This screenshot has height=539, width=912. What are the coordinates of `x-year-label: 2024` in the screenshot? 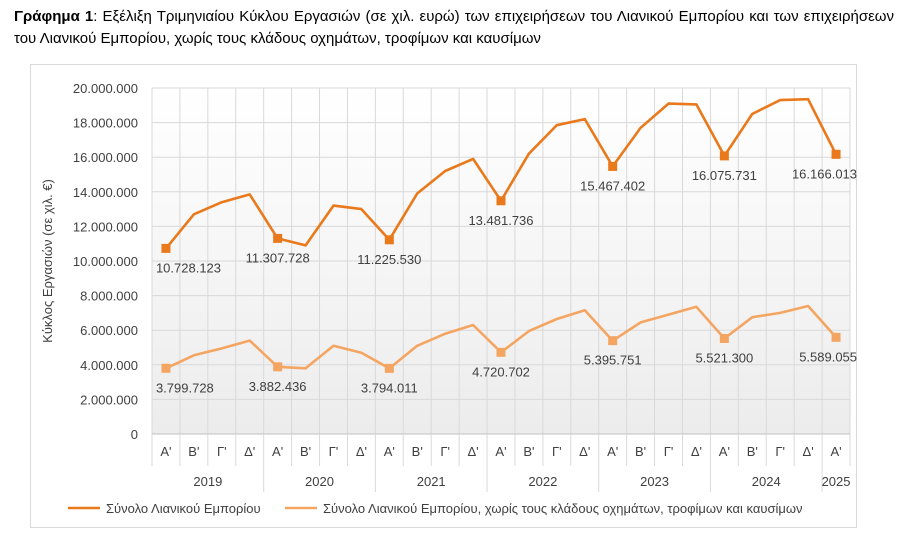 It's located at (766, 481).